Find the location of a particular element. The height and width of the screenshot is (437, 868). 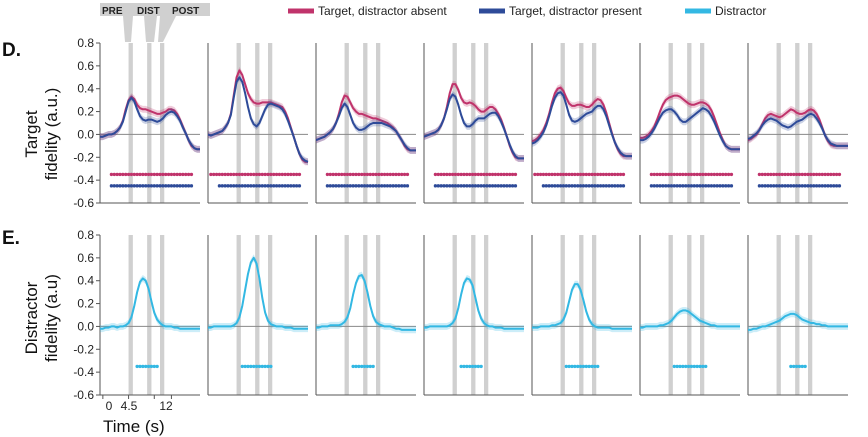

ytick-e-1: 0.6 is located at coordinates (85, 258).